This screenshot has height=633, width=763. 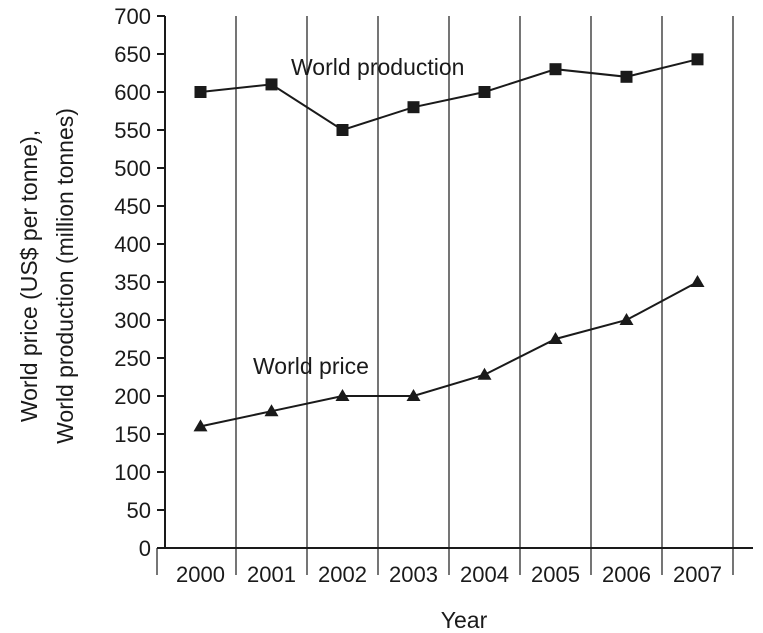 I want to click on y-tick-label: 0, so click(x=145, y=548).